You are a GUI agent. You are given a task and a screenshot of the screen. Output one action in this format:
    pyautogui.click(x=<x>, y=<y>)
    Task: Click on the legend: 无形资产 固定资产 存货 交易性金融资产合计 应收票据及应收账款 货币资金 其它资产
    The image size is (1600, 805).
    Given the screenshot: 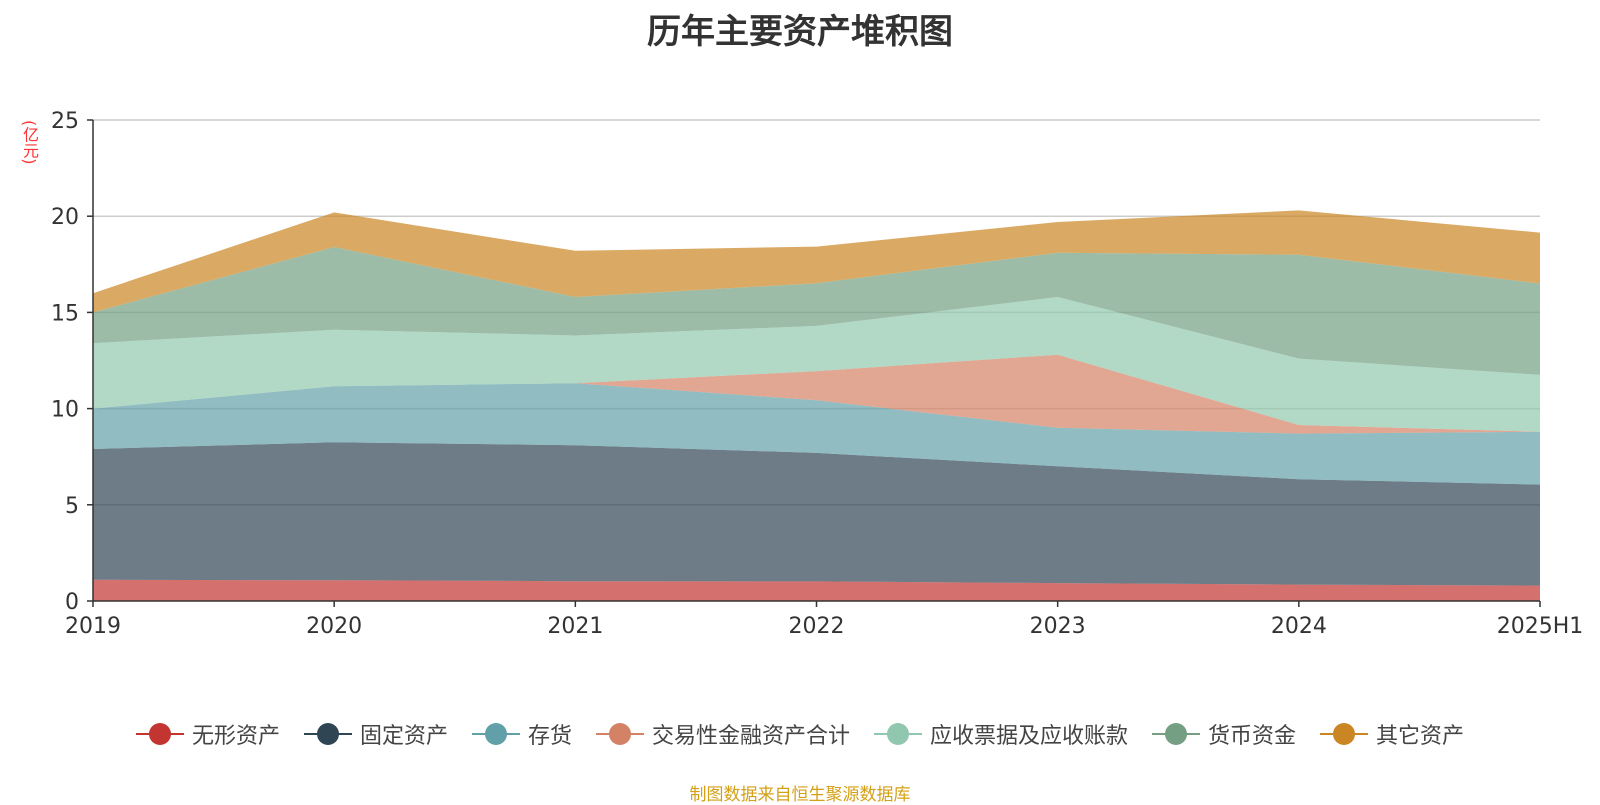 What is the action you would take?
    pyautogui.click(x=800, y=734)
    